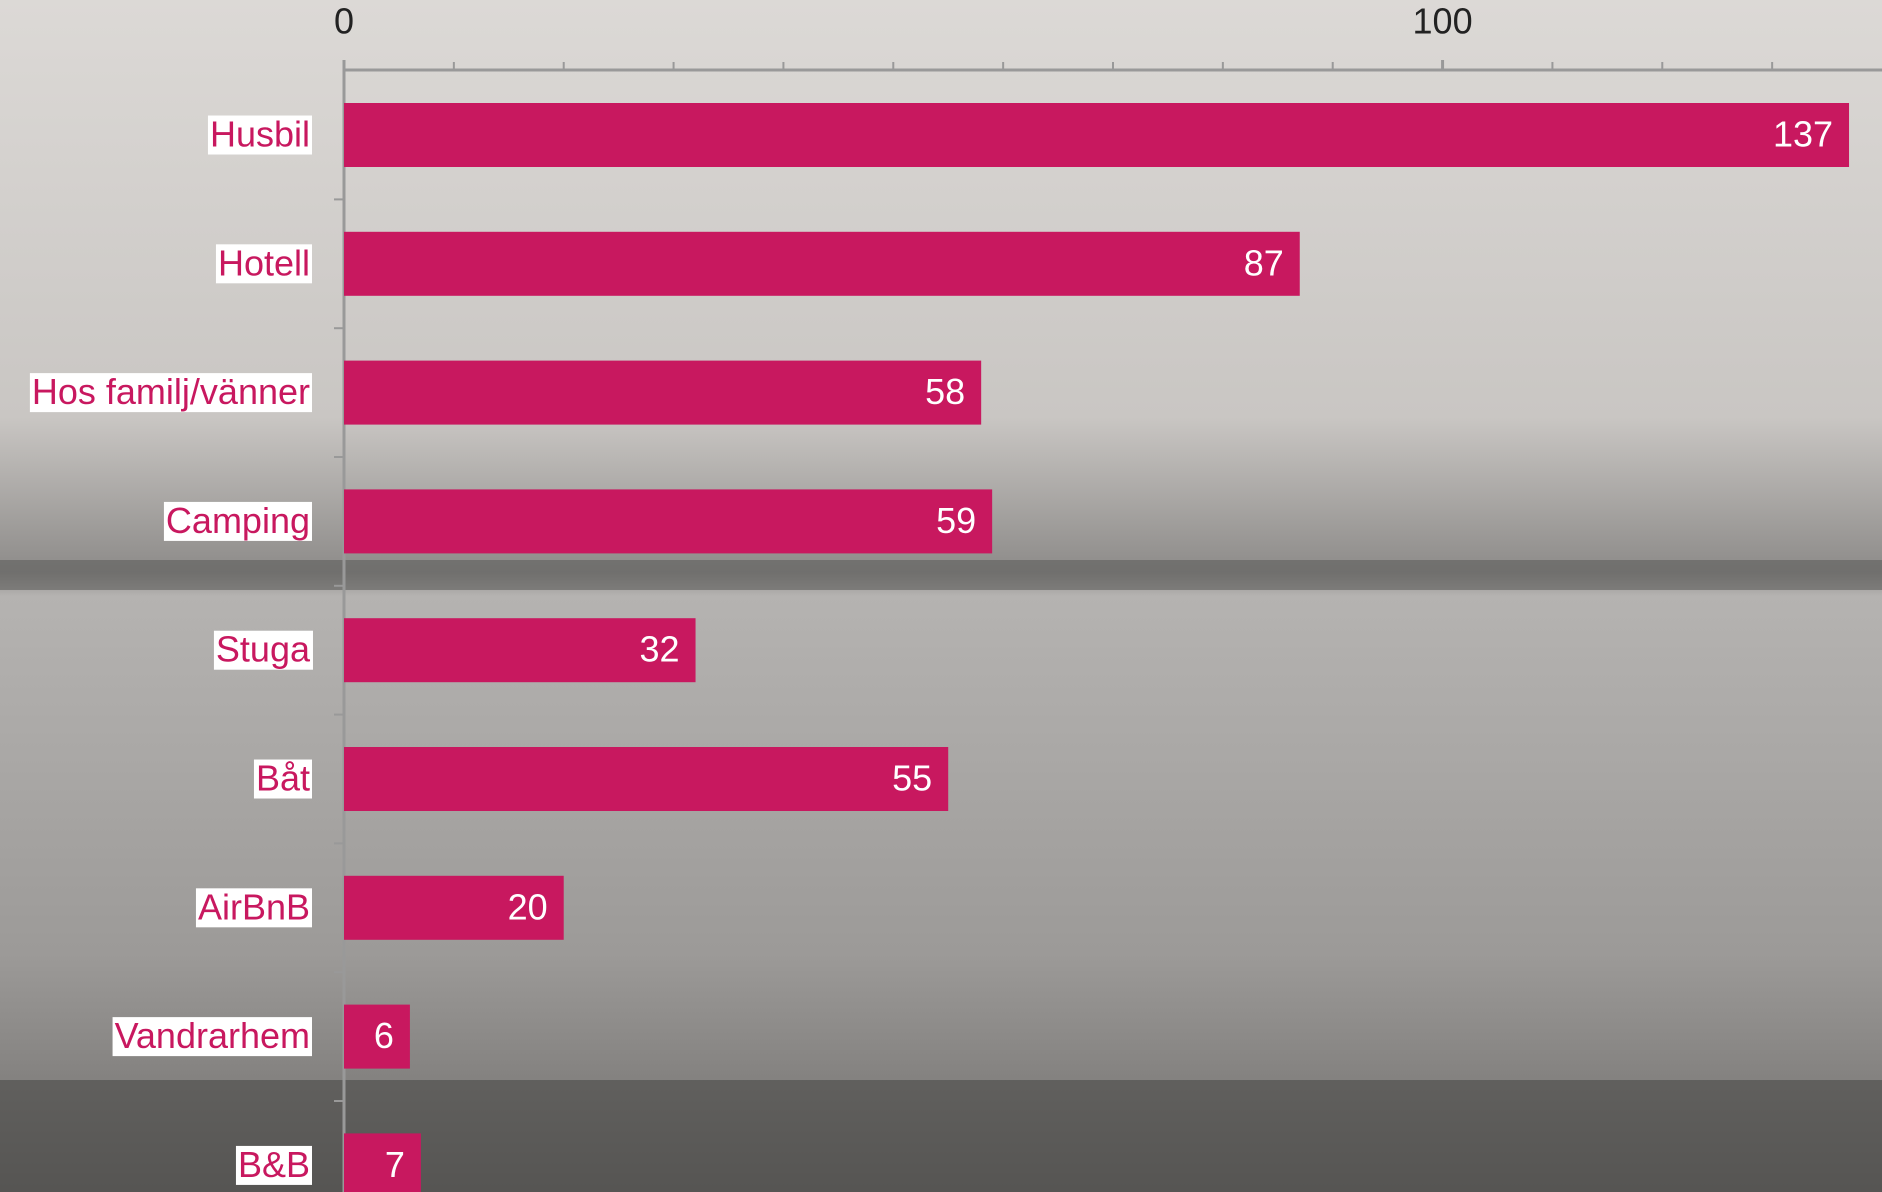 The image size is (1882, 1192). Describe the element at coordinates (1264, 262) in the screenshot. I see `value-label: 87` at that location.